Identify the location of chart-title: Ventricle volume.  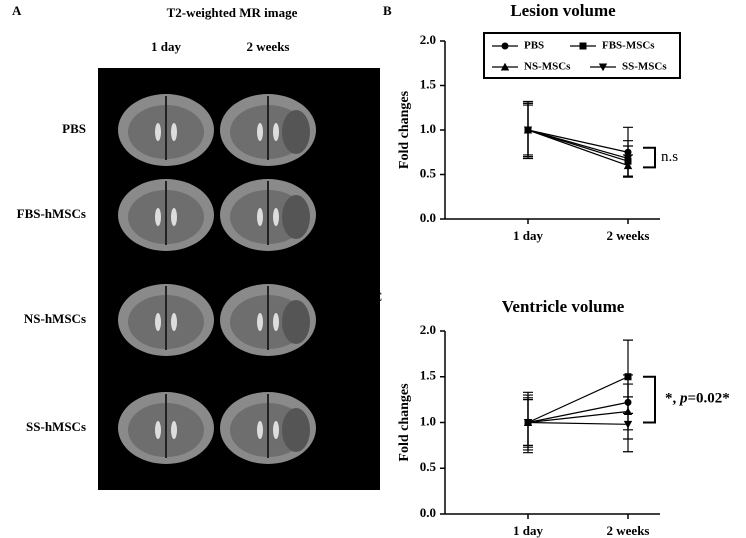
(563, 306).